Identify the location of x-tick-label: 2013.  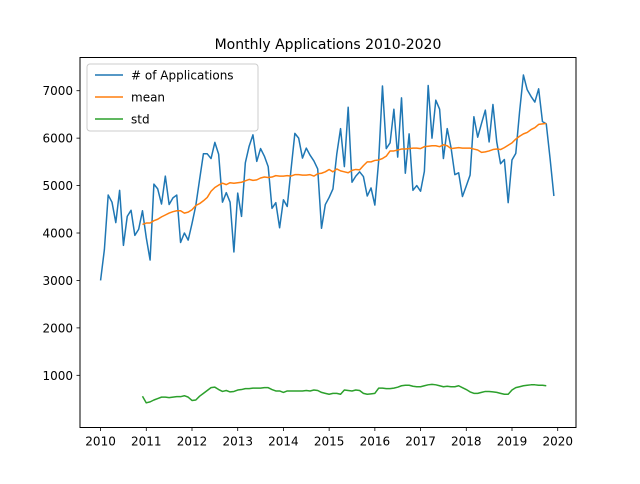
(237, 442).